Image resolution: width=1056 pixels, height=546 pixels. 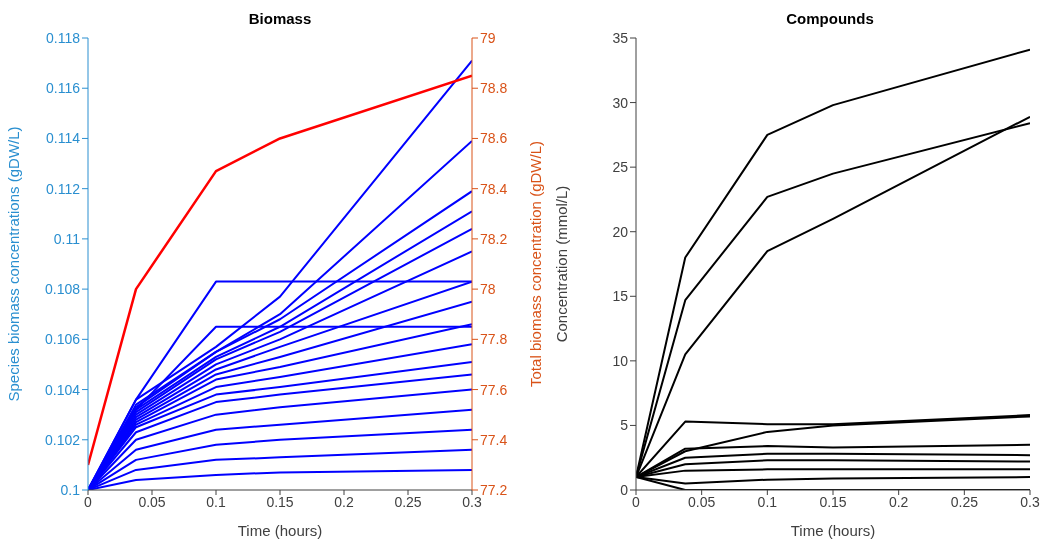 What do you see at coordinates (494, 489) in the screenshot?
I see `y2-tick-label: 77.2` at bounding box center [494, 489].